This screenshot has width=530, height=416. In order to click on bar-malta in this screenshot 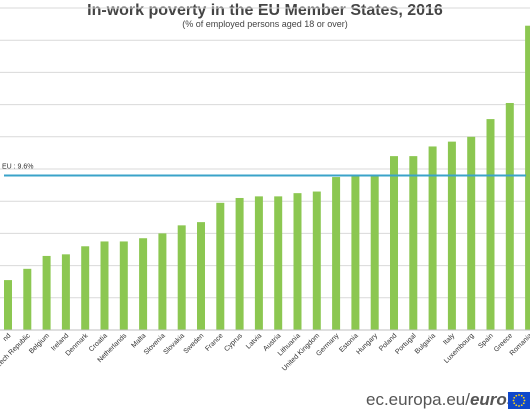, I will do `click(143, 284)`.